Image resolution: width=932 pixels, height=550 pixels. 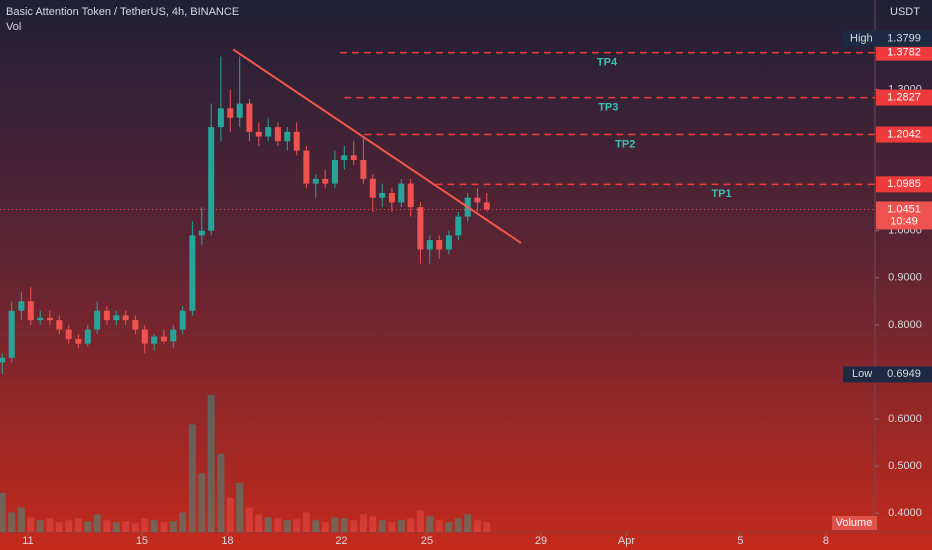 I want to click on trendline, so click(x=377, y=146).